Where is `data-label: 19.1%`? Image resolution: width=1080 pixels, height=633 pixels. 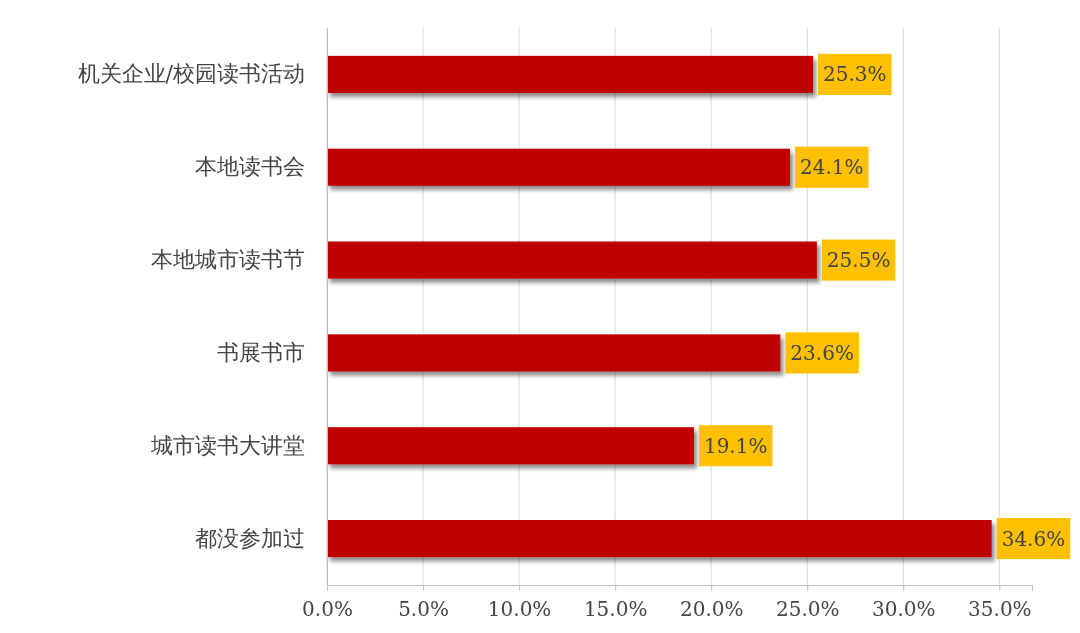 data-label: 19.1% is located at coordinates (735, 445).